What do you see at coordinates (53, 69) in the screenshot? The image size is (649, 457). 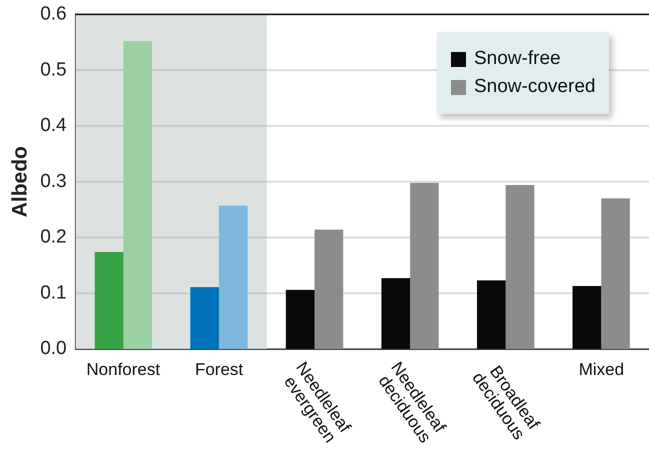 I see `y-tick-label: 0.5` at bounding box center [53, 69].